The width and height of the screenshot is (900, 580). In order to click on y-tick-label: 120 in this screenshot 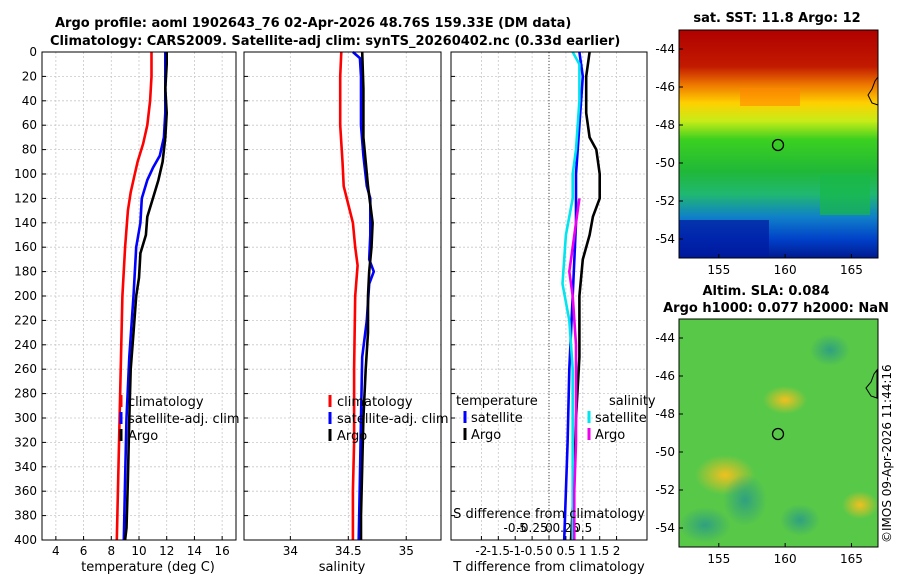, I will do `click(25, 198)`.